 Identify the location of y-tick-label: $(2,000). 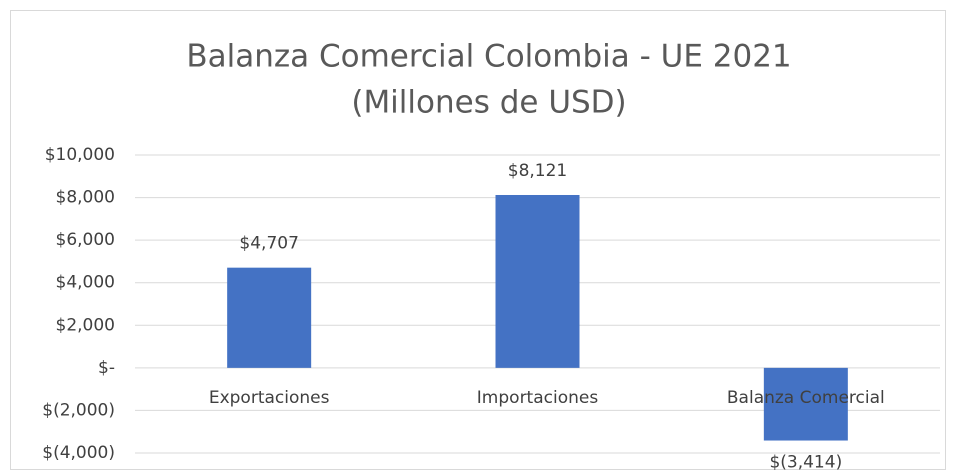
(78, 410).